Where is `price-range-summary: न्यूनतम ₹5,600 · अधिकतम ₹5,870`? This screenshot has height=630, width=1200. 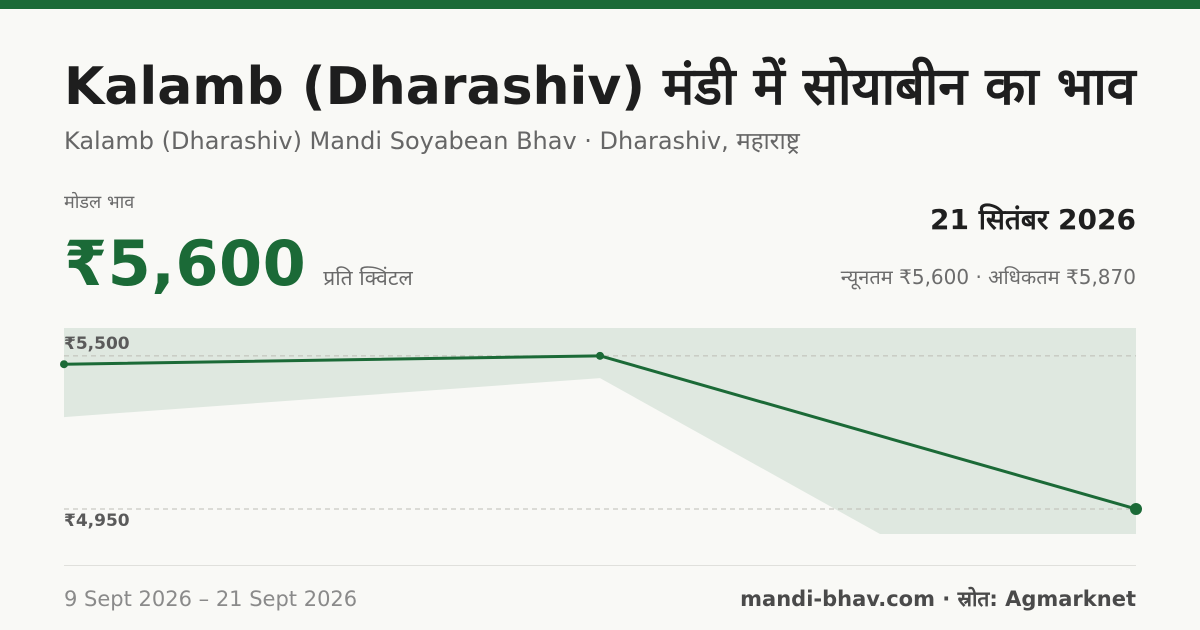 price-range-summary: न्यूनतम ₹5,600 · अधिकतम ₹5,870 is located at coordinates (988, 277).